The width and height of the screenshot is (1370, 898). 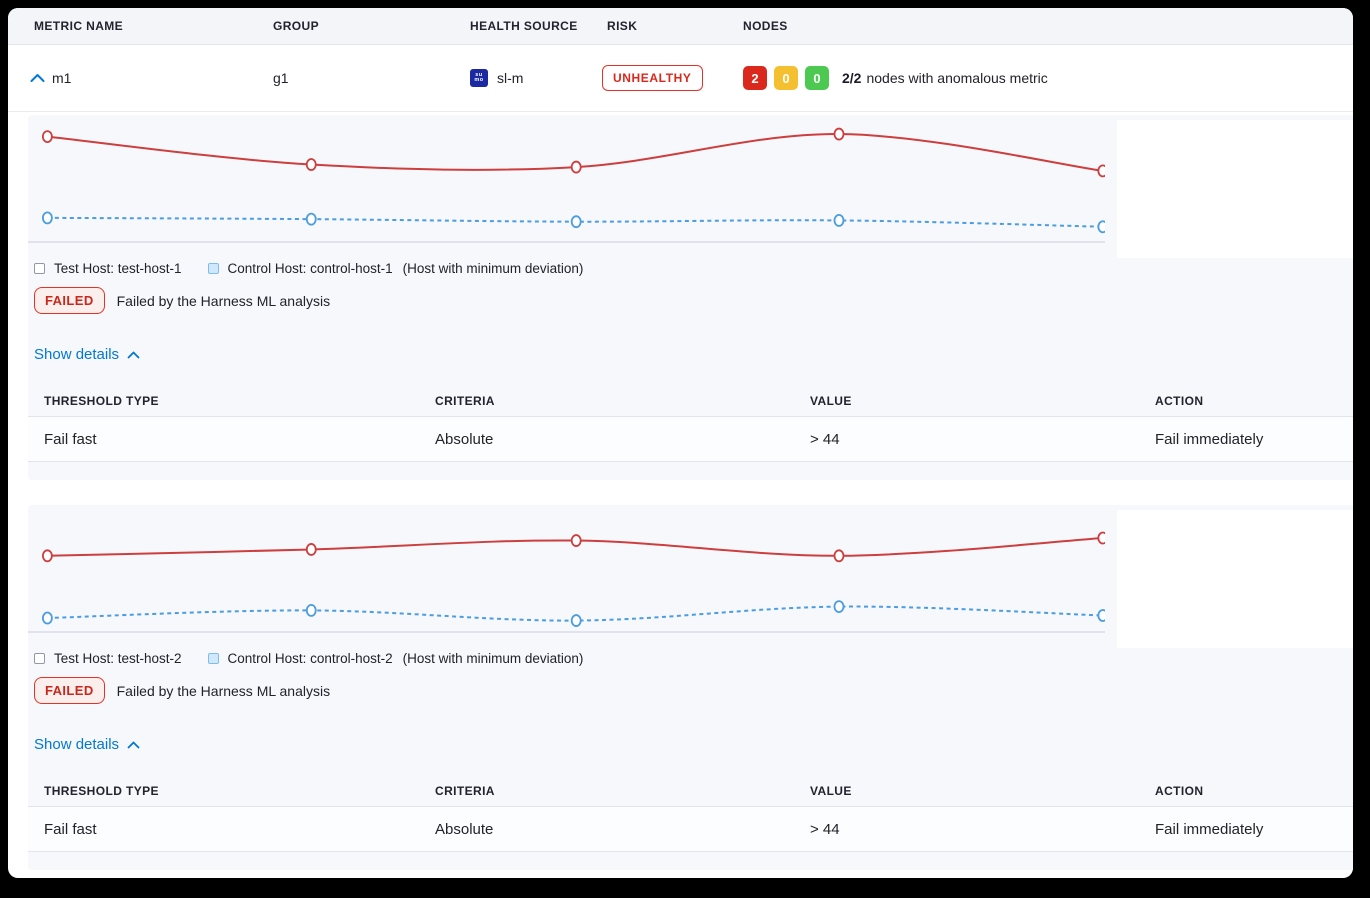 I want to click on nodes-ratio: 2/2, so click(x=852, y=78).